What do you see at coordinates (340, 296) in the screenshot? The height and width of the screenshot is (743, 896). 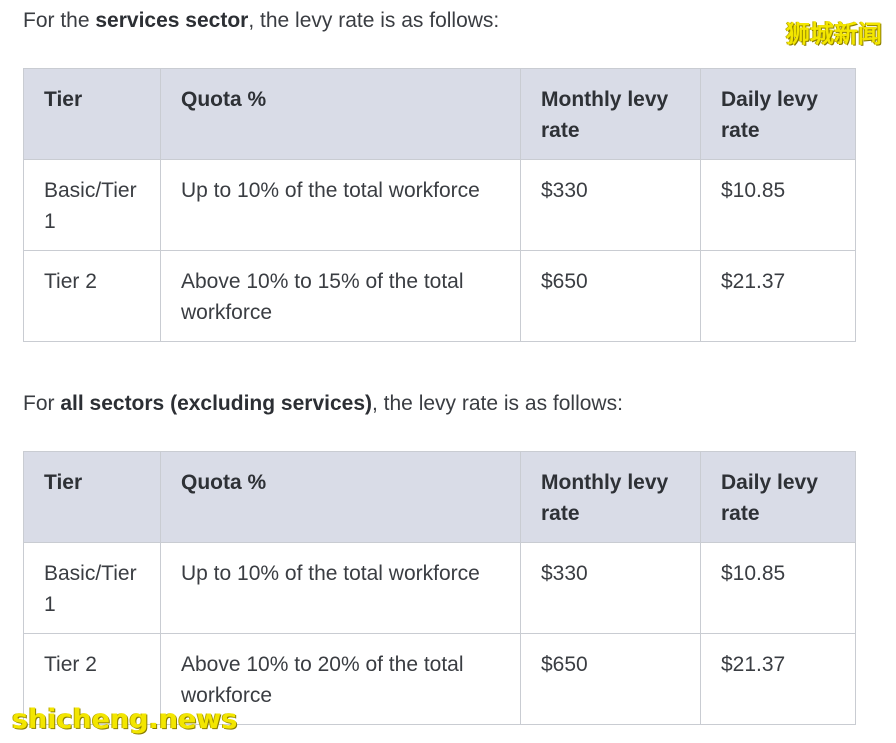 I see `cell-quota: Above 10% to 15% of the total workforce` at bounding box center [340, 296].